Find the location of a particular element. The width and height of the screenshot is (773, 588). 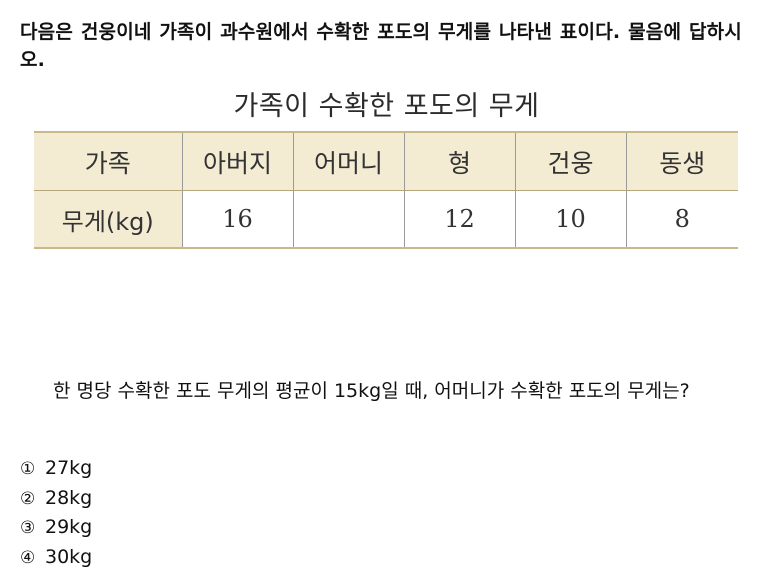

header-family-label: 가족 is located at coordinates (108, 161).